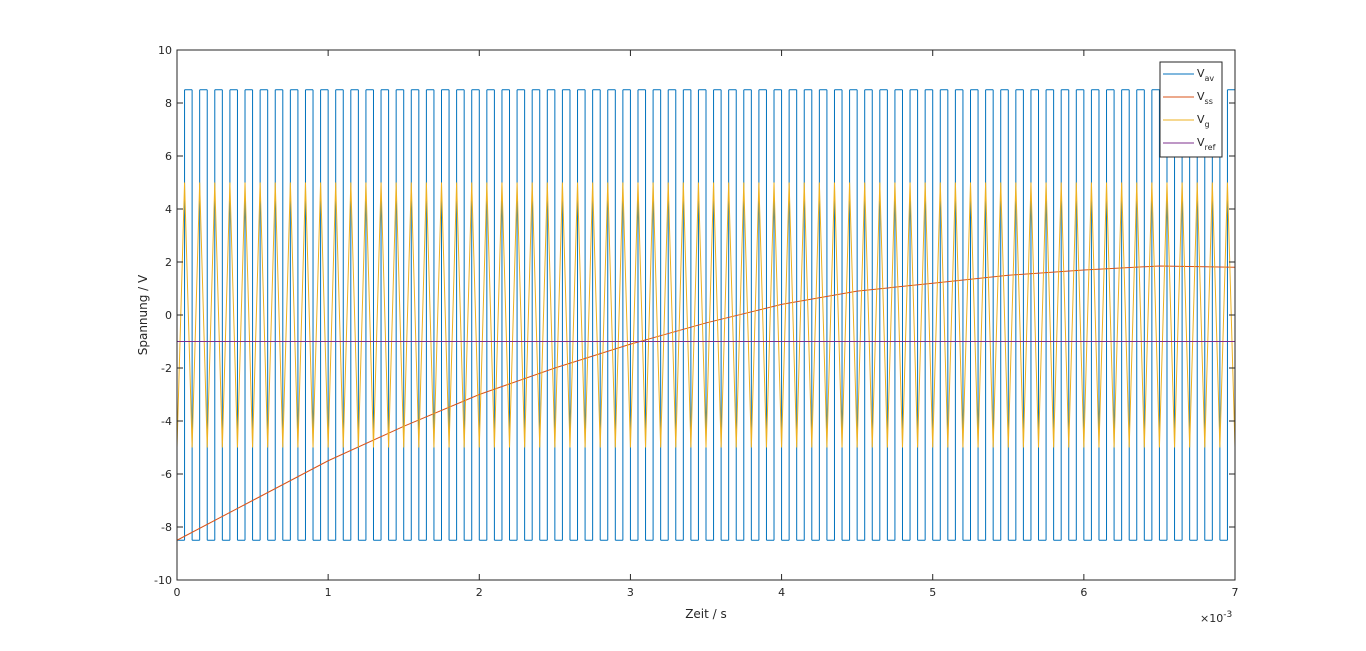 Image resolution: width=1366 pixels, height=651 pixels. Describe the element at coordinates (781, 592) in the screenshot. I see `x-tick-label: 4` at that location.